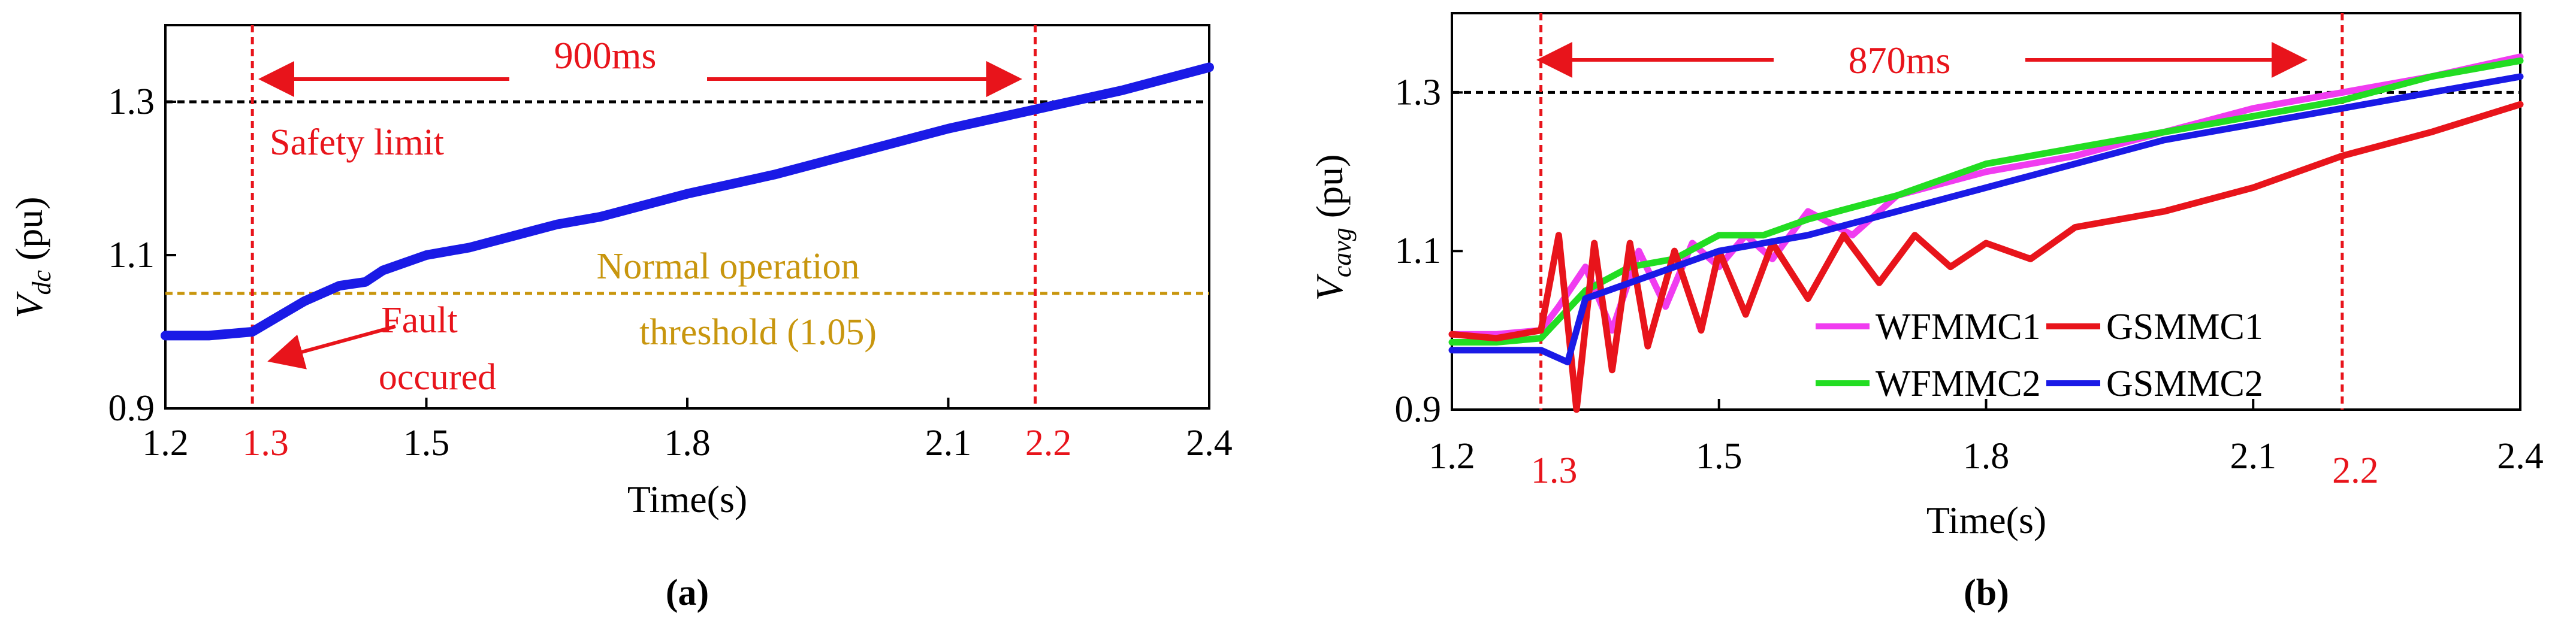 This screenshot has width=2576, height=621. Describe the element at coordinates (2040, 355) in the screenshot. I see `b-legend: WFMMC1 GSMMC1 WFMMC2 GSMMC2` at that location.